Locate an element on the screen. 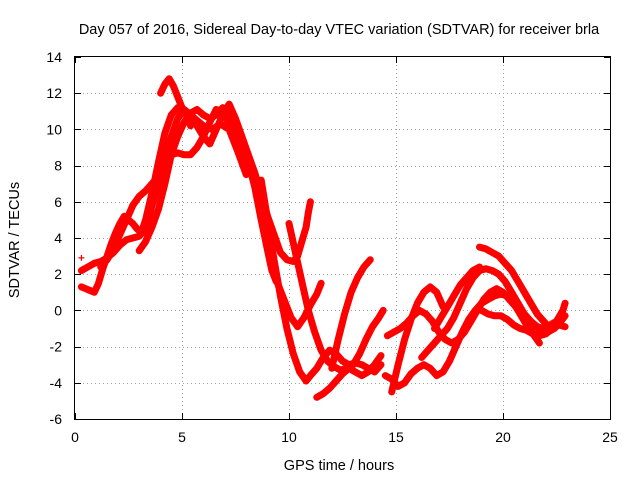 The image size is (640, 480). y-tick-label: 14 is located at coordinates (54, 57).